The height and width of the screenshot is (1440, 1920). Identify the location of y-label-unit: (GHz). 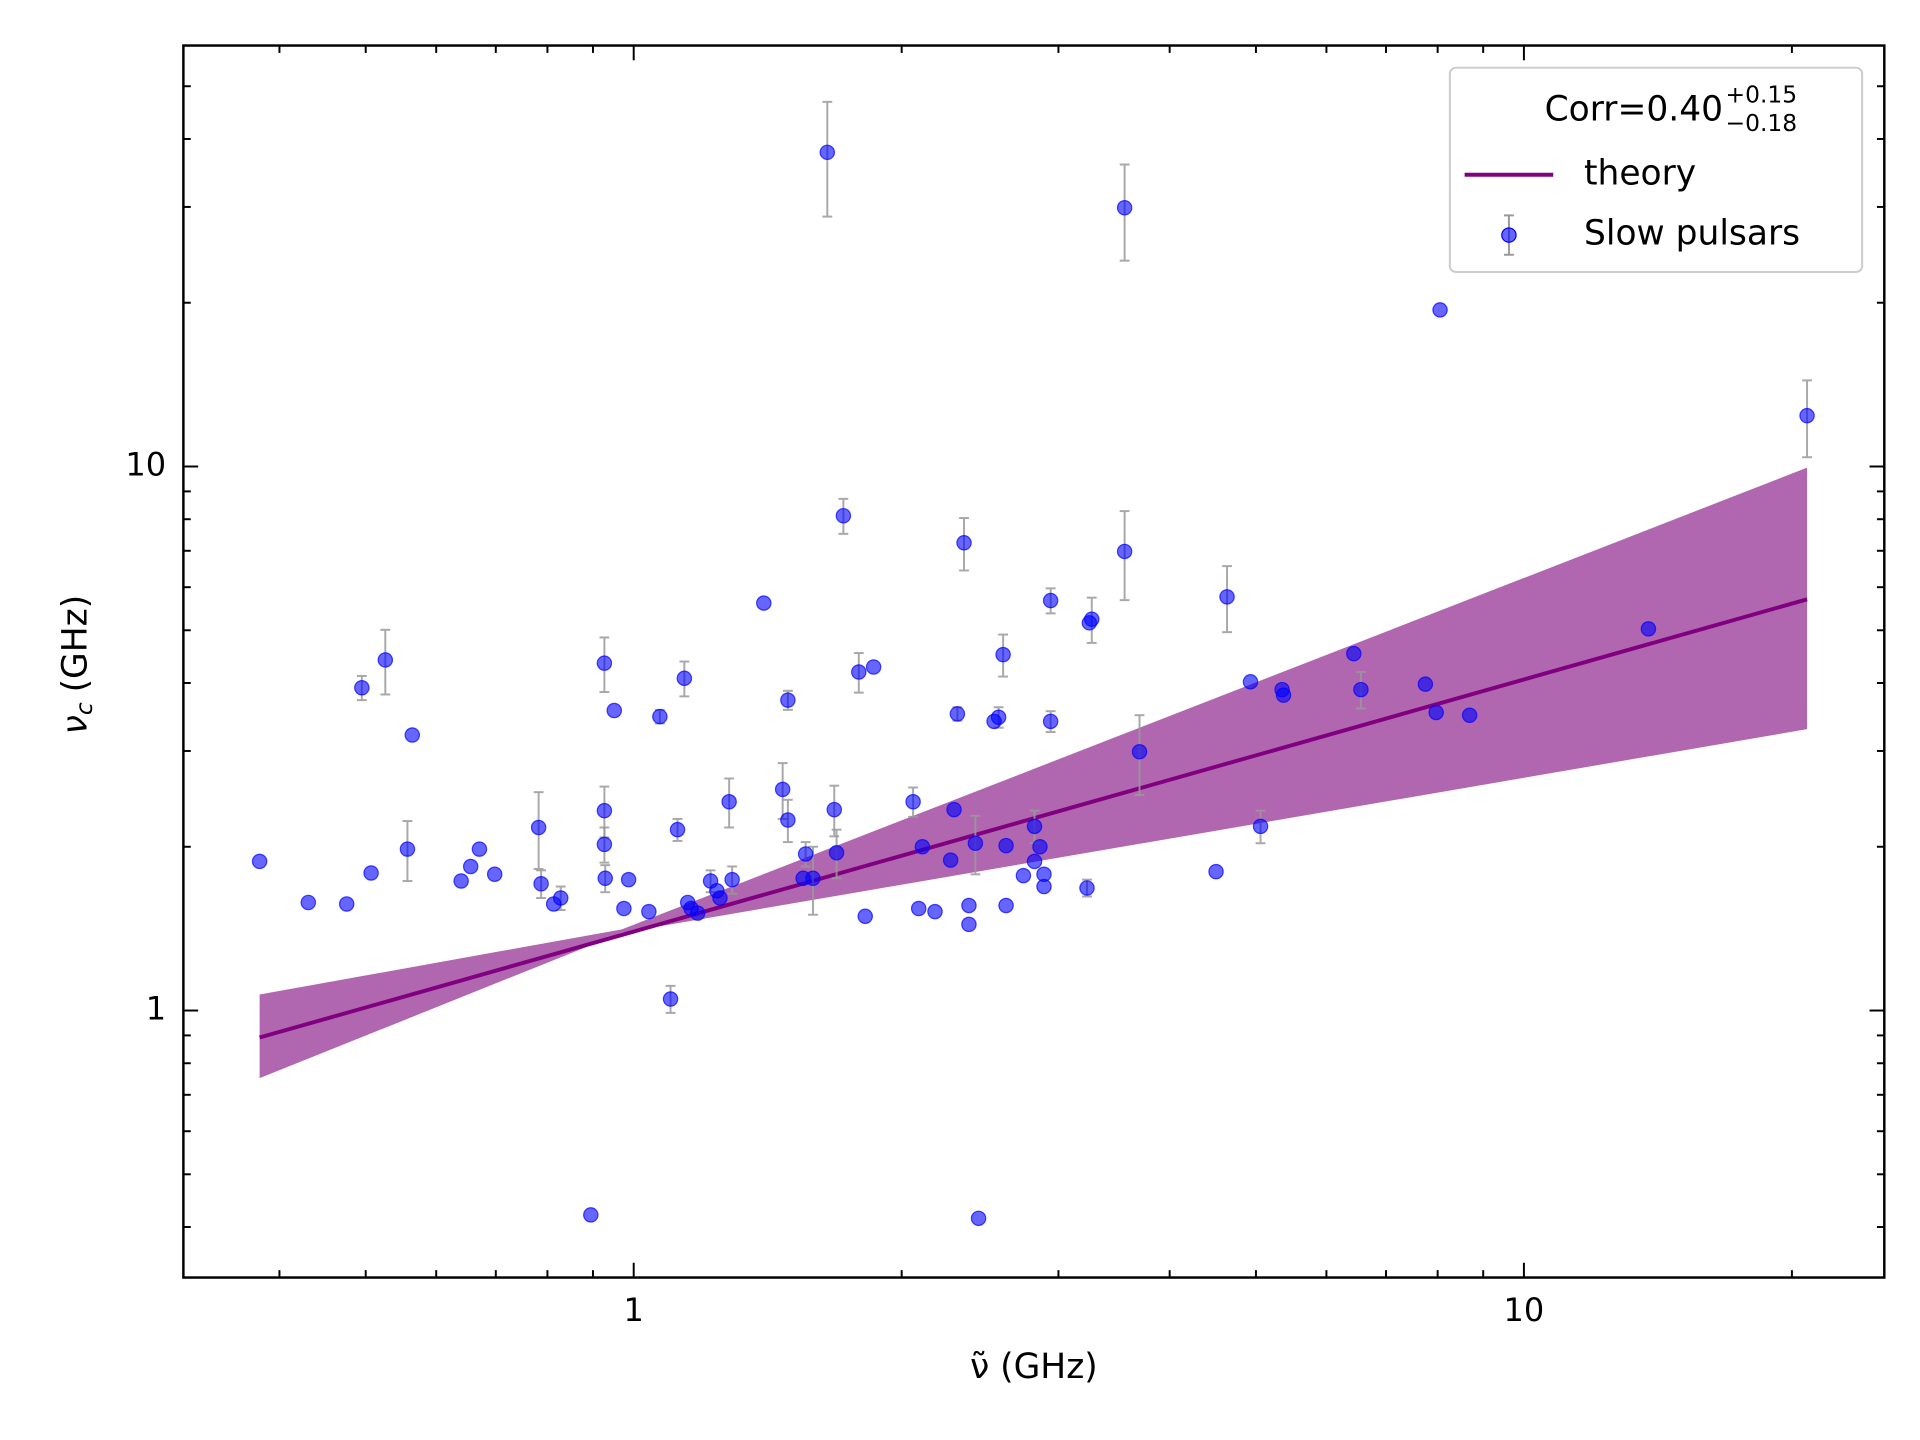
(75, 644).